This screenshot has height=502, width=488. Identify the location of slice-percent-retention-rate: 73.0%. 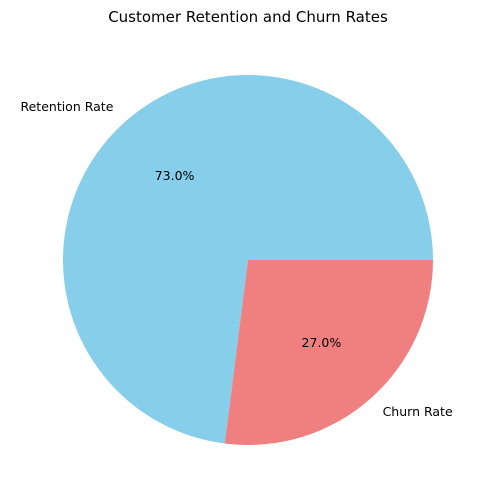
(175, 175).